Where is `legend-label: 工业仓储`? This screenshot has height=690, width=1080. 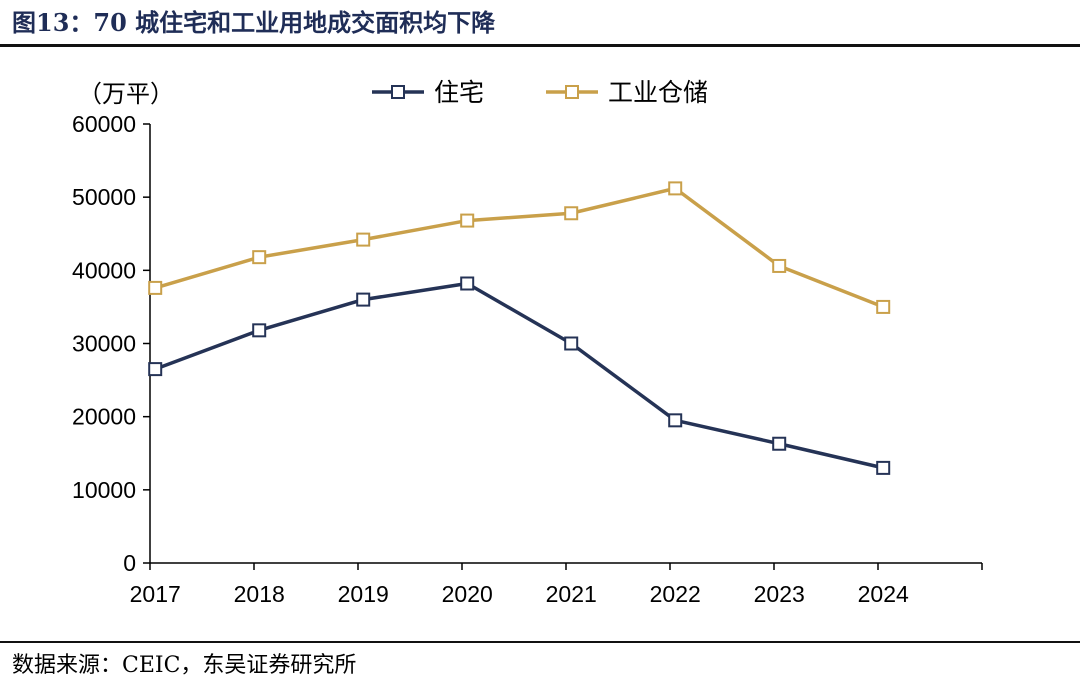 legend-label: 工业仓储 is located at coordinates (658, 93).